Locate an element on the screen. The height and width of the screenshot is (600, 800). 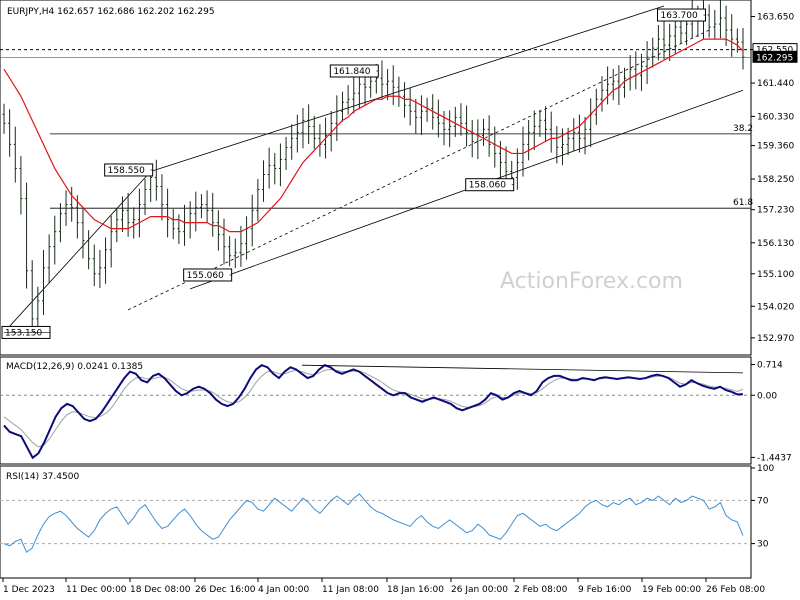
rsi-axis: 100 70 30 is located at coordinates (762, 507).